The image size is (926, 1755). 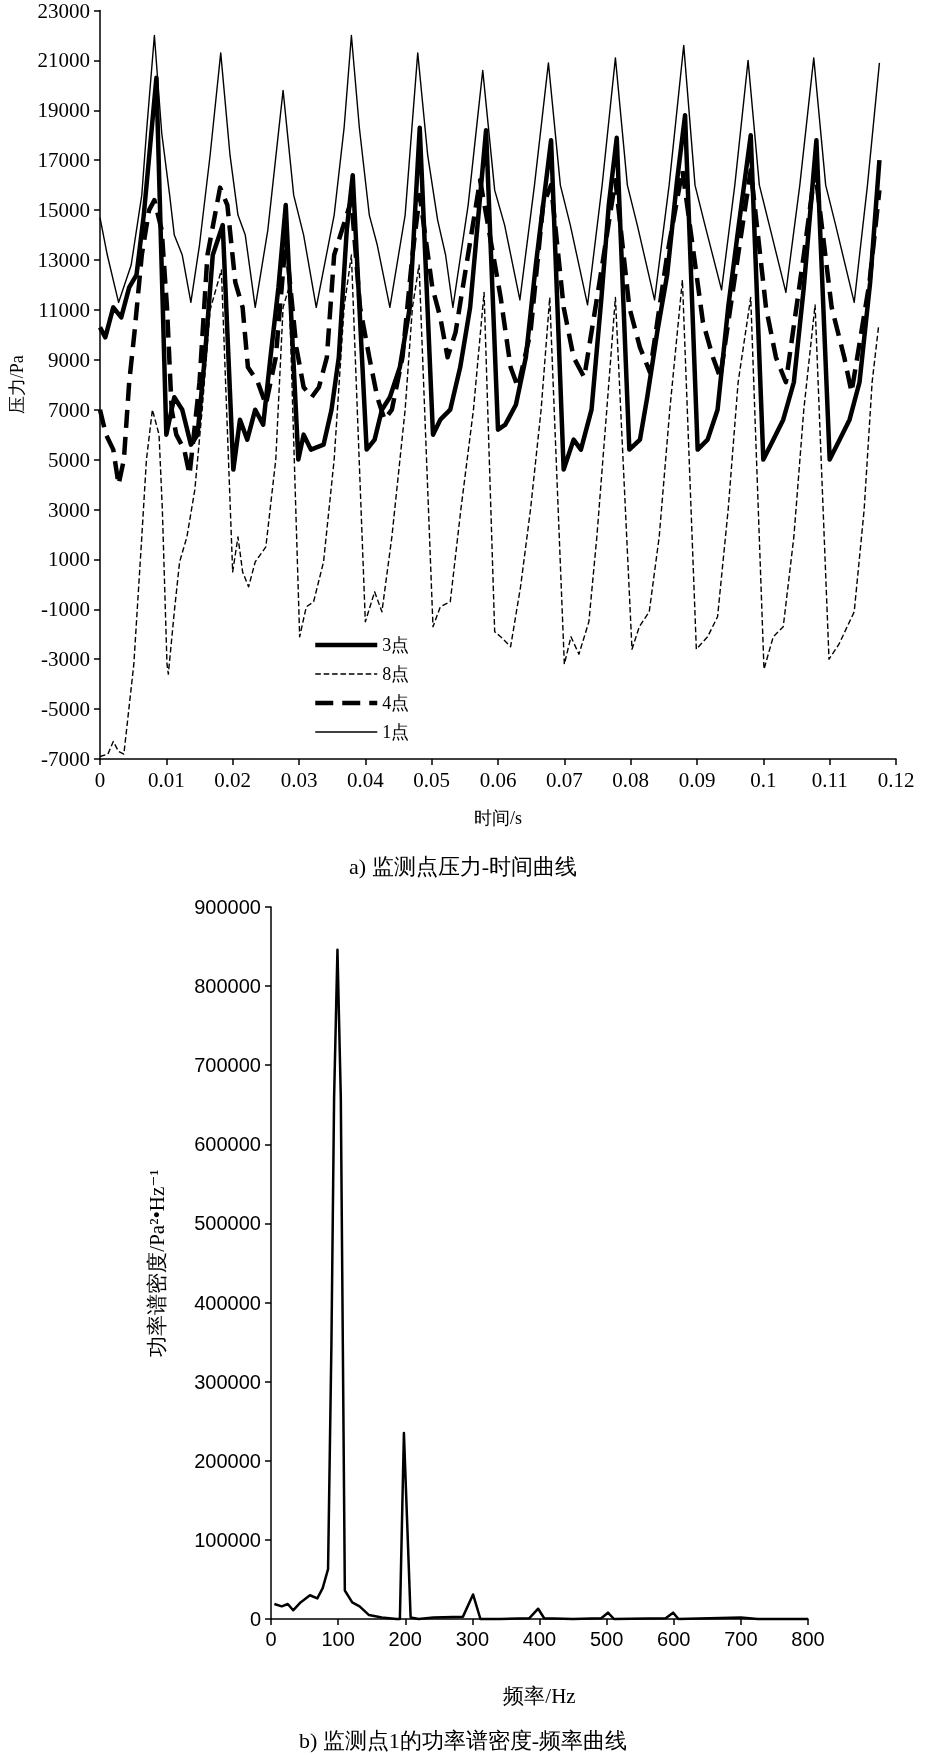 What do you see at coordinates (396, 674) in the screenshot?
I see `legend-label: 8点` at bounding box center [396, 674].